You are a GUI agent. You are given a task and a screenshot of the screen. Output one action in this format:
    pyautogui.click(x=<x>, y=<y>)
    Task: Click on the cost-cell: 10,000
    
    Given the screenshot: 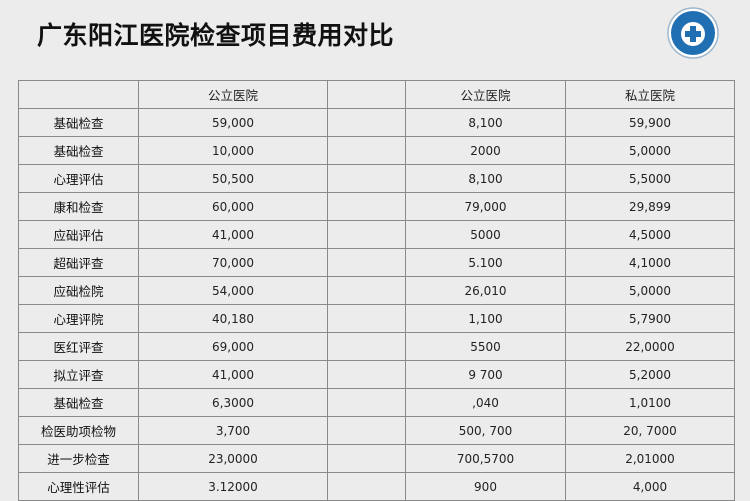 What is the action you would take?
    pyautogui.click(x=233, y=150)
    